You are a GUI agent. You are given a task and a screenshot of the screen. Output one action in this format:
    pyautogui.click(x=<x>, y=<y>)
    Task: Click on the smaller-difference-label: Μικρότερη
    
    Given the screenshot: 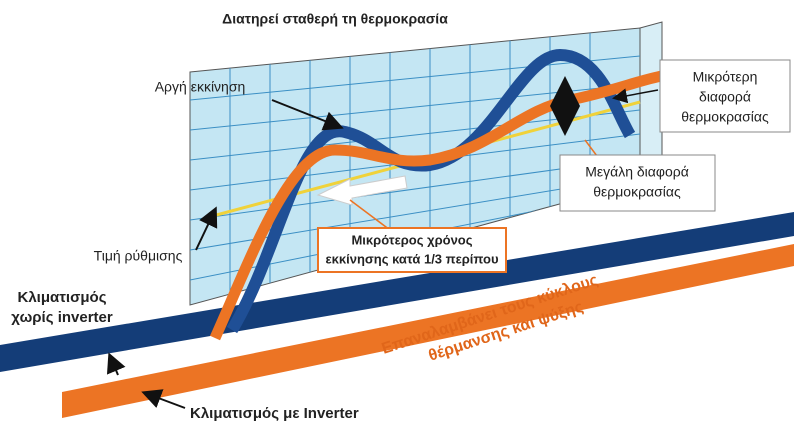 What is the action you would take?
    pyautogui.click(x=725, y=77)
    